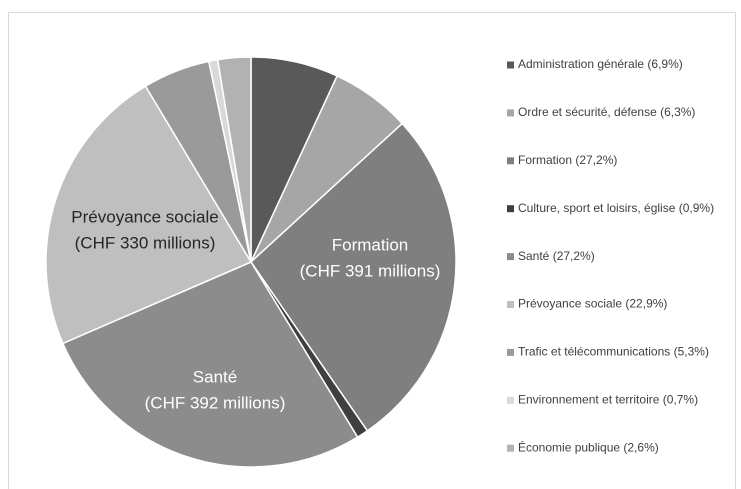 The image size is (741, 489). I want to click on slice-annotation: Prévoyance sociale, so click(144, 216).